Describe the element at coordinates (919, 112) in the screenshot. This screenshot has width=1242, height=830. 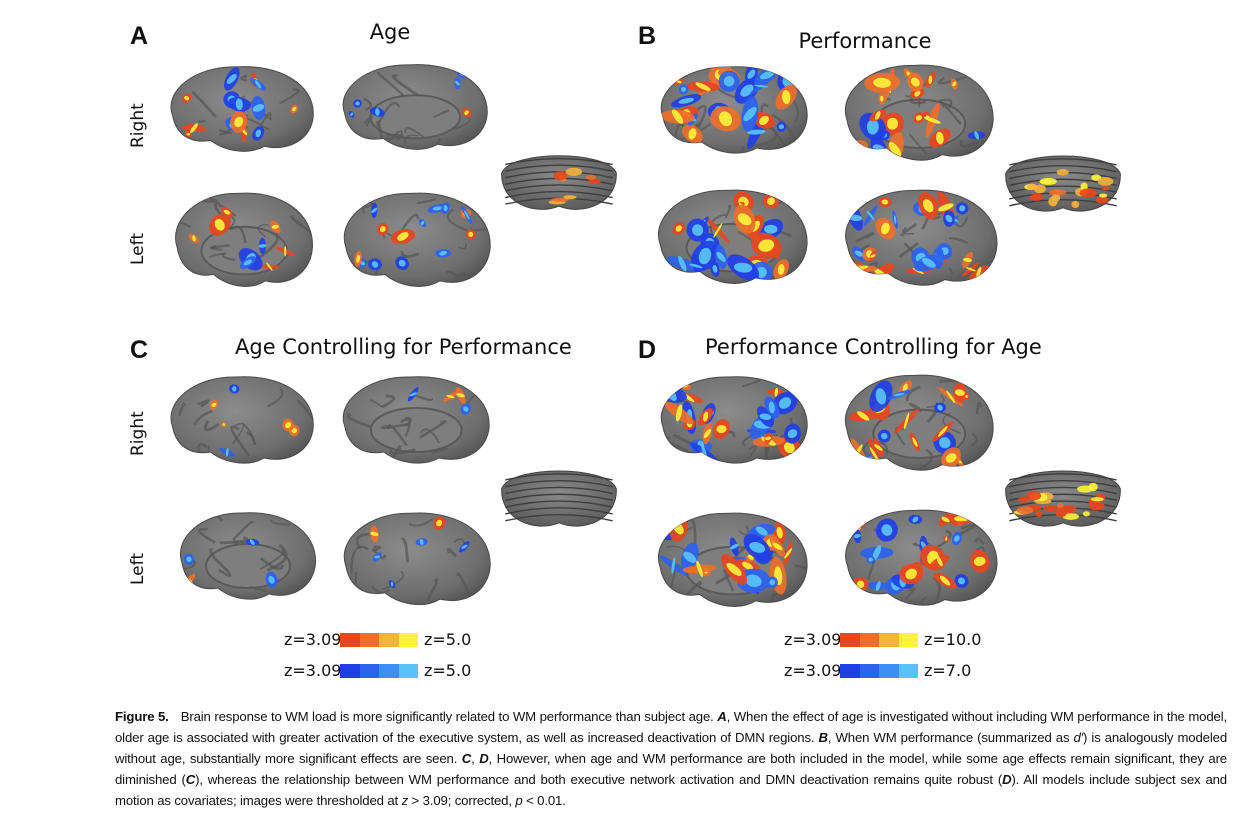
I see `brain-b-right-medial` at that location.